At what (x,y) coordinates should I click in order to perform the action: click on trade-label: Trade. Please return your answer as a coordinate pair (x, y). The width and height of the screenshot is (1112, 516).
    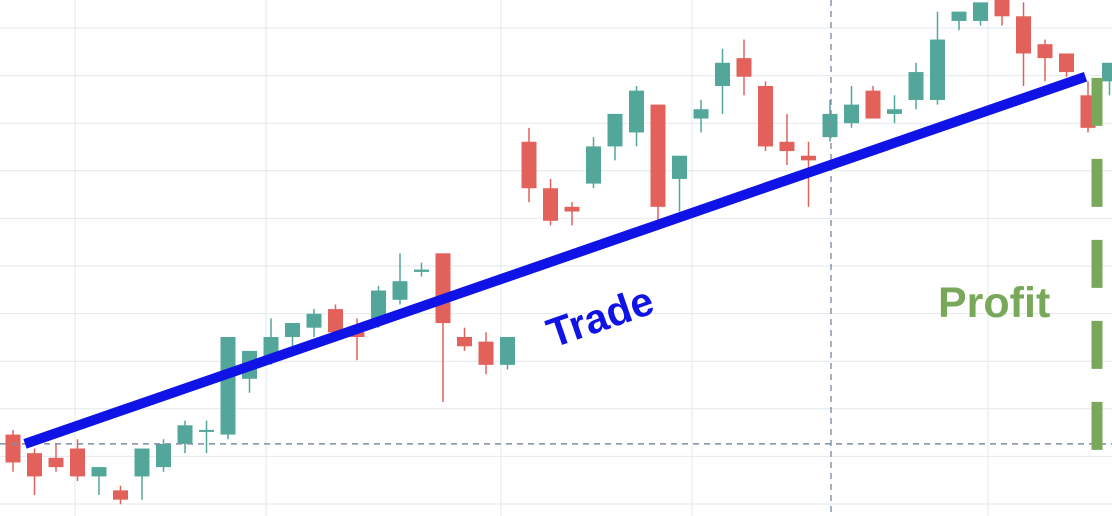
    Looking at the image, I should click on (600, 316).